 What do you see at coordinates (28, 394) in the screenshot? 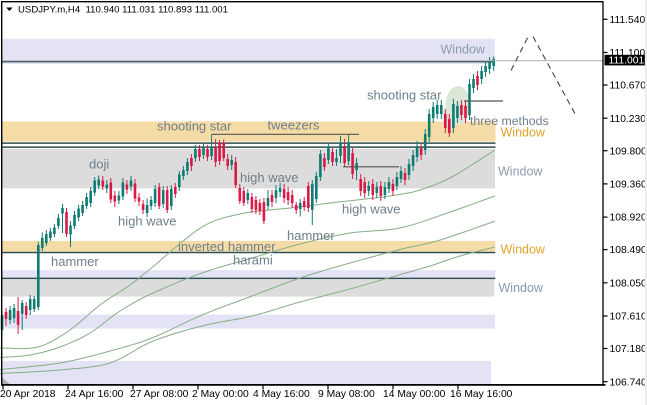
I see `svg-text: 20 Apr 2018` at bounding box center [28, 394].